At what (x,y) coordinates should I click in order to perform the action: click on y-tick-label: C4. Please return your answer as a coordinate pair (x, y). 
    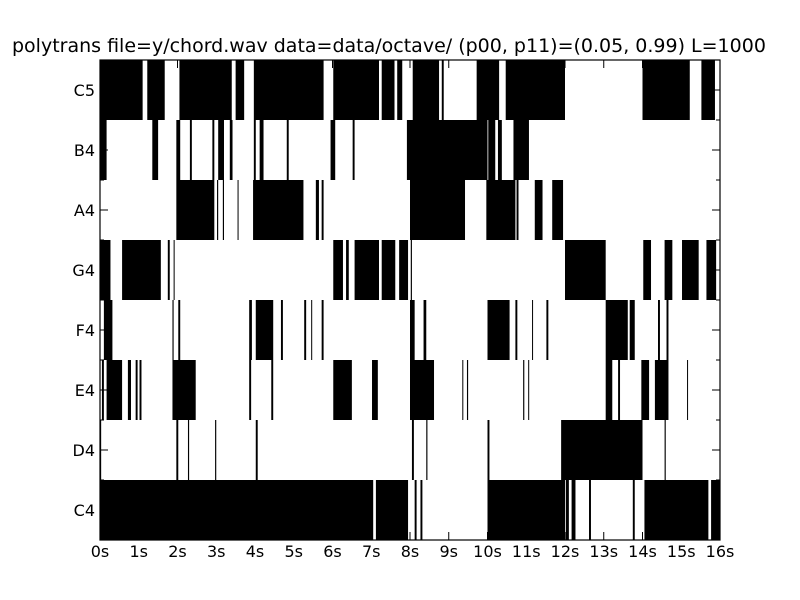
    Looking at the image, I should click on (84, 510).